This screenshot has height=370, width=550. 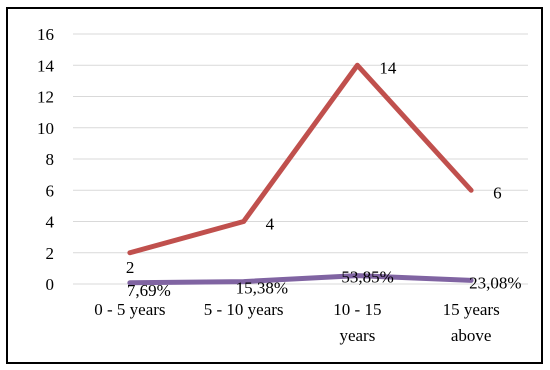 What do you see at coordinates (357, 309) in the screenshot?
I see `x-tick-label: 10 - 15` at bounding box center [357, 309].